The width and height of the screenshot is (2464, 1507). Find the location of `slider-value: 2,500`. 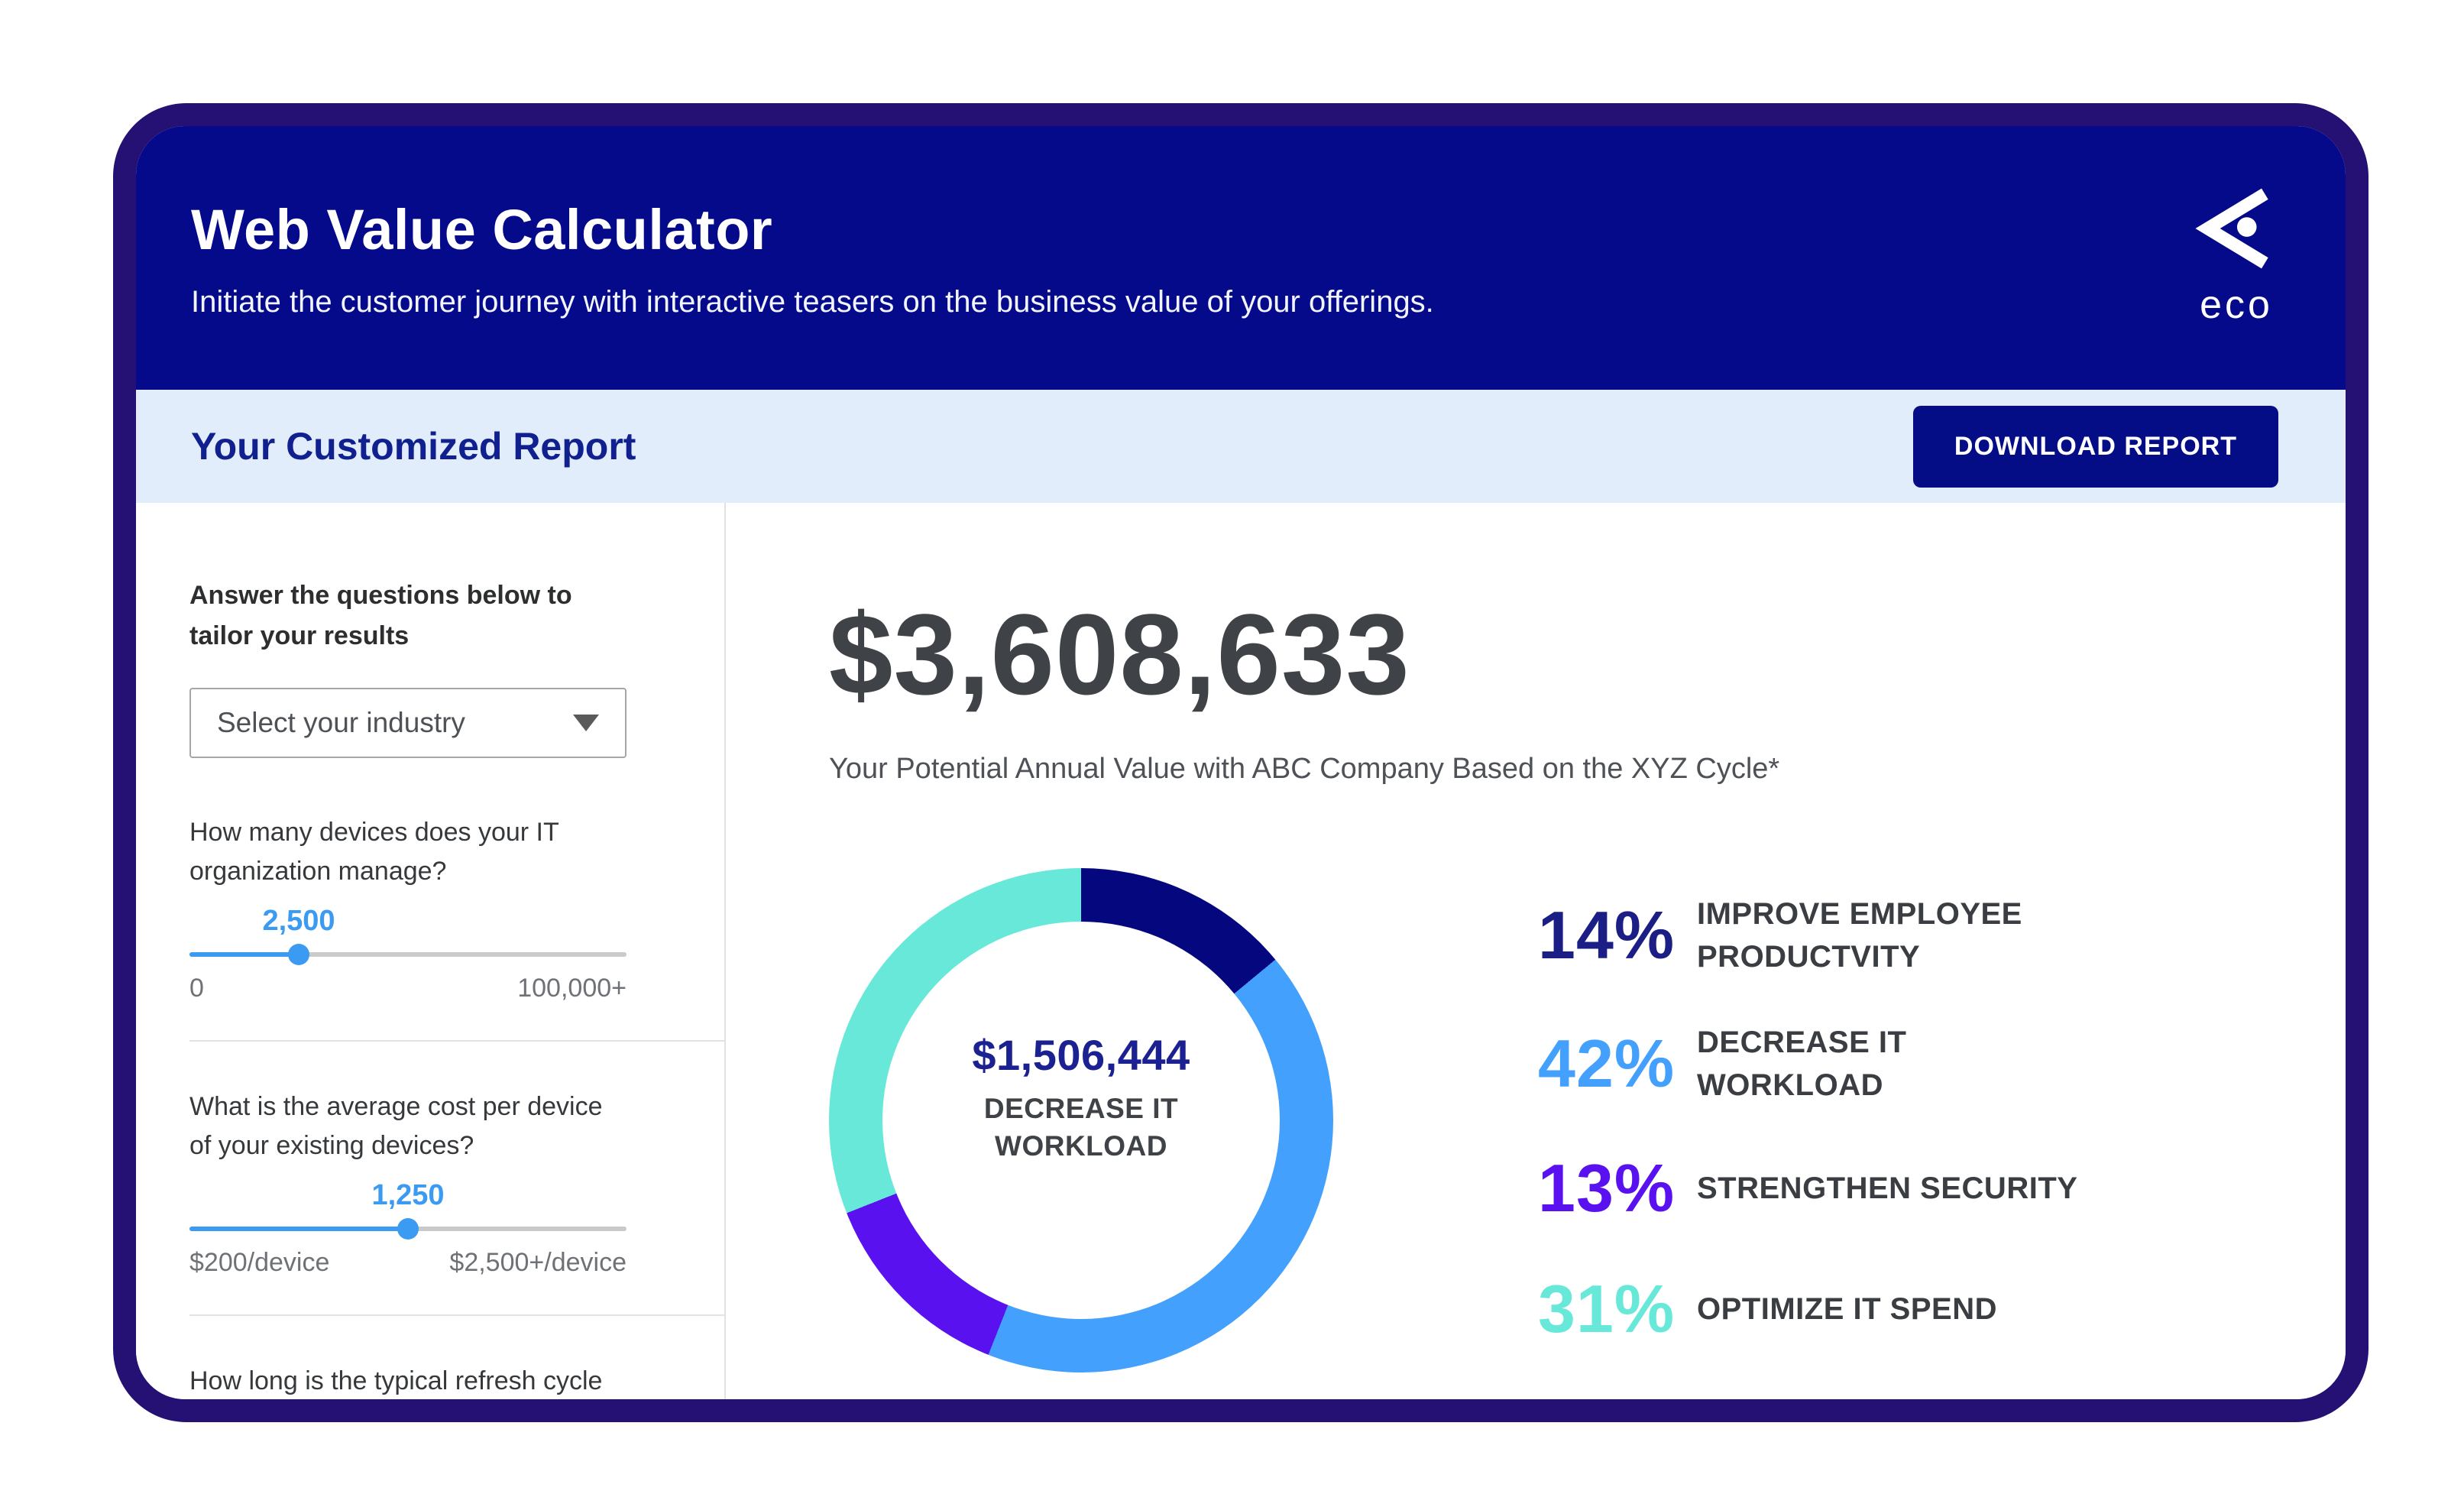

slider-value: 2,500 is located at coordinates (298, 921).